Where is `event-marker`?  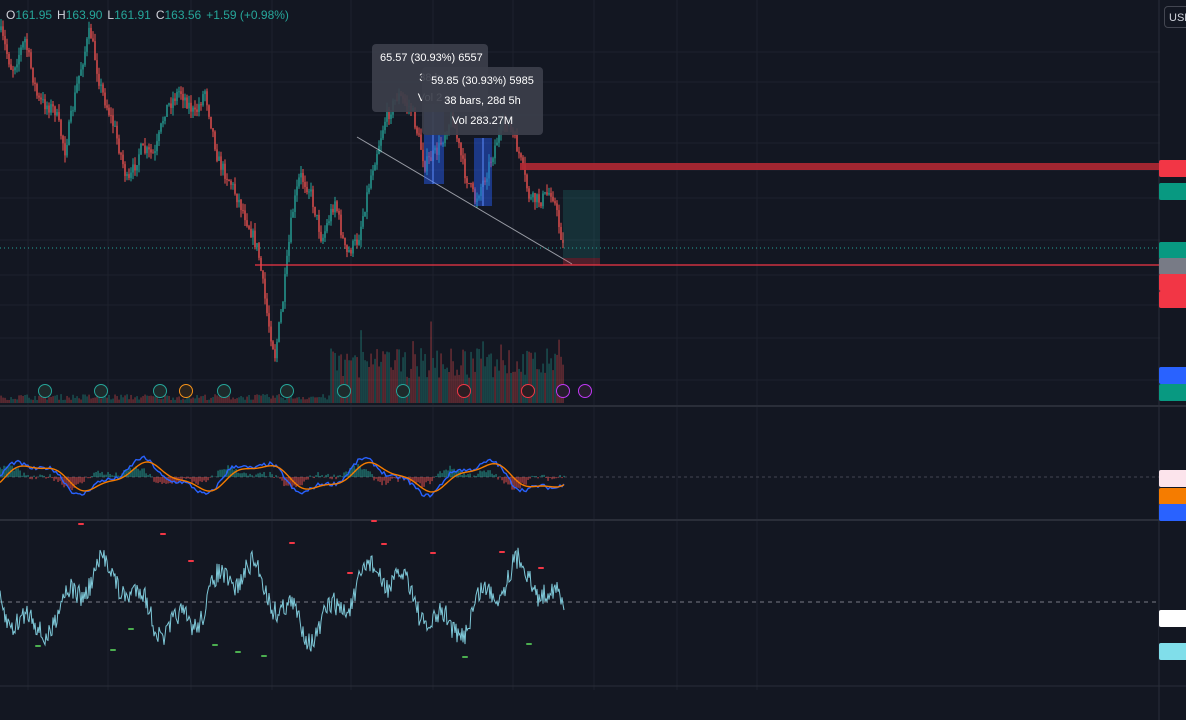 event-marker is located at coordinates (160, 391).